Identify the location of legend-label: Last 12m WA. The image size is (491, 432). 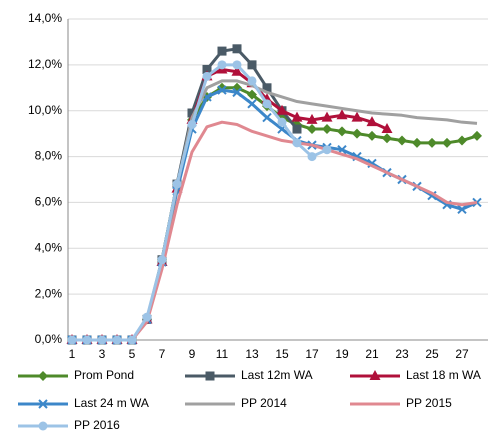
(277, 375).